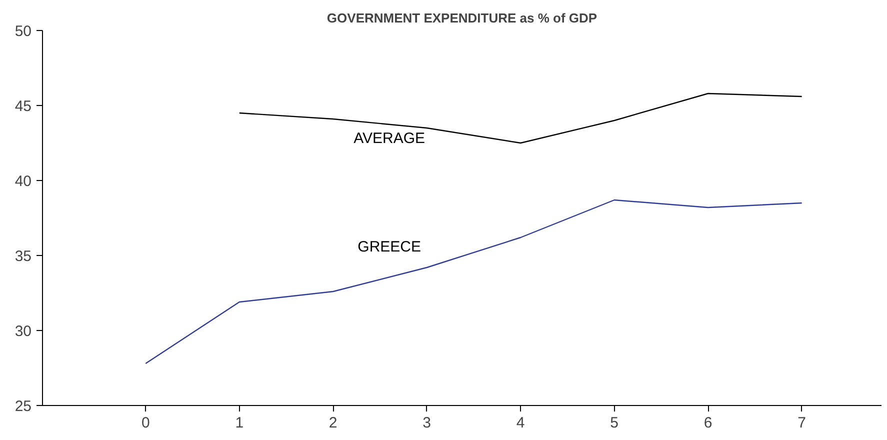 The width and height of the screenshot is (887, 440). What do you see at coordinates (462, 18) in the screenshot?
I see `chart-title: GOVERNMENT EXPENDITURE as % of GDP` at bounding box center [462, 18].